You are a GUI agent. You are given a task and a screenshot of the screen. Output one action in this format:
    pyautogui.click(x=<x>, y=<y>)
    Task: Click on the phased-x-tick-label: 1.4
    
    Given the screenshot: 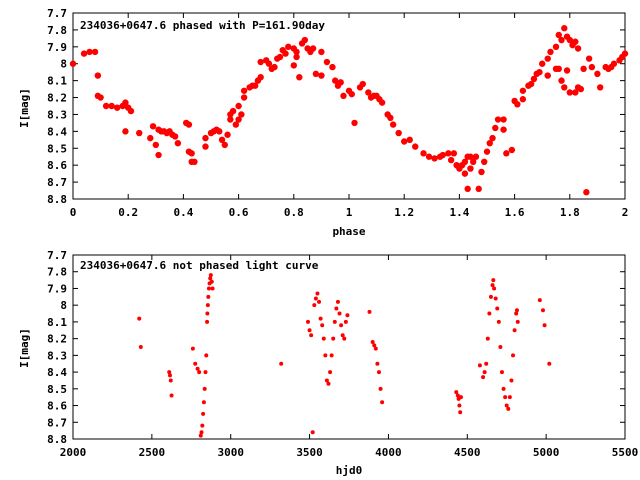 What is the action you would take?
    pyautogui.click(x=459, y=212)
    